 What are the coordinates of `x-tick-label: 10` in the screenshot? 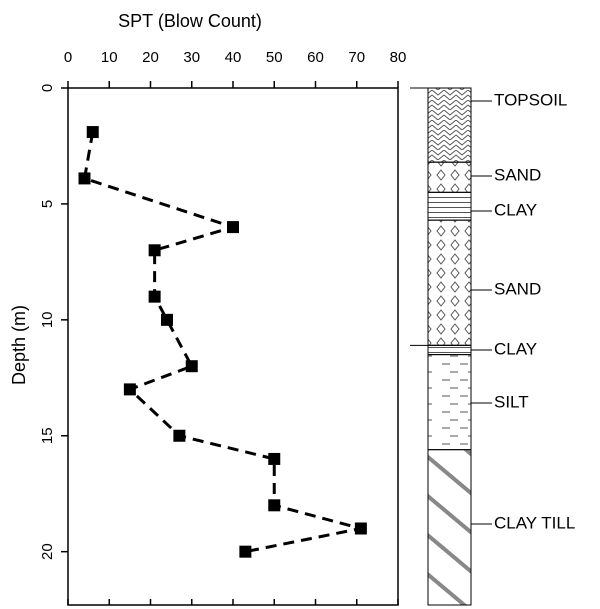 It's located at (109, 57).